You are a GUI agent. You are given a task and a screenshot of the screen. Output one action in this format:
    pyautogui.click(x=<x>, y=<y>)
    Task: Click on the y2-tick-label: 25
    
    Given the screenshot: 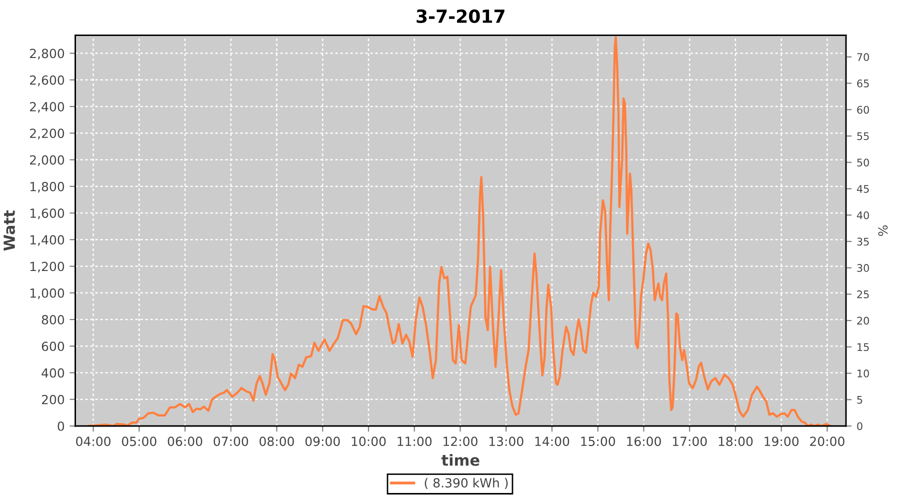 What is the action you would take?
    pyautogui.click(x=863, y=294)
    